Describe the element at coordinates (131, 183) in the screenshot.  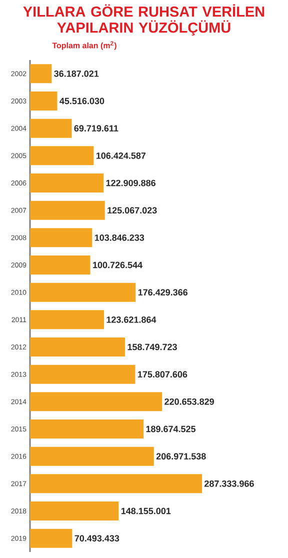
I see `data-label: 122.909.886` at that location.